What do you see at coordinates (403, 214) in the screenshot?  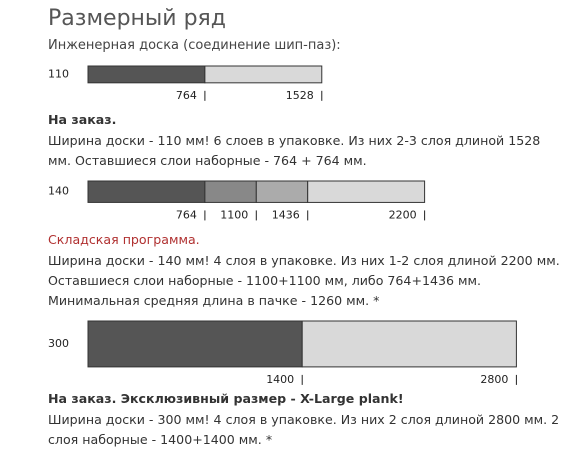 I see `length-label: 2200` at bounding box center [403, 214].